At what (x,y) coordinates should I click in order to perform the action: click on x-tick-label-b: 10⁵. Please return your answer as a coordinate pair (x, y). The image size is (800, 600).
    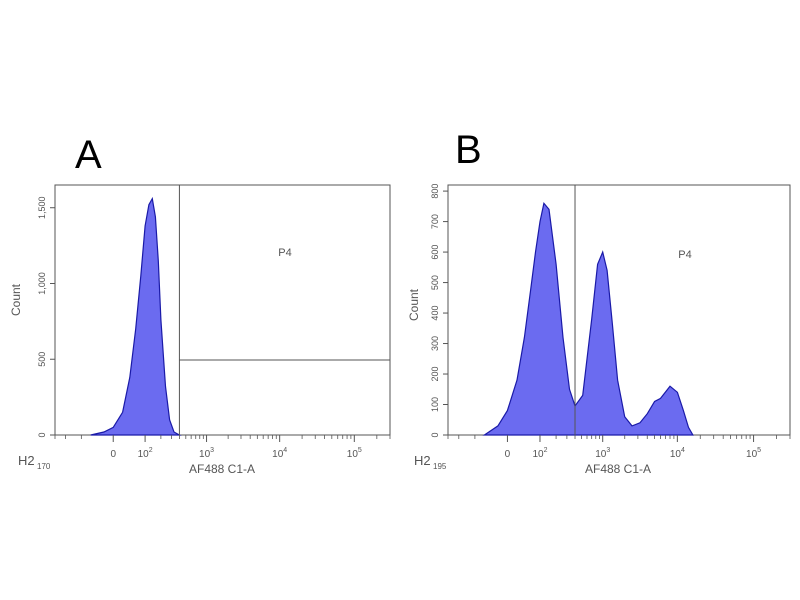
    Looking at the image, I should click on (753, 453).